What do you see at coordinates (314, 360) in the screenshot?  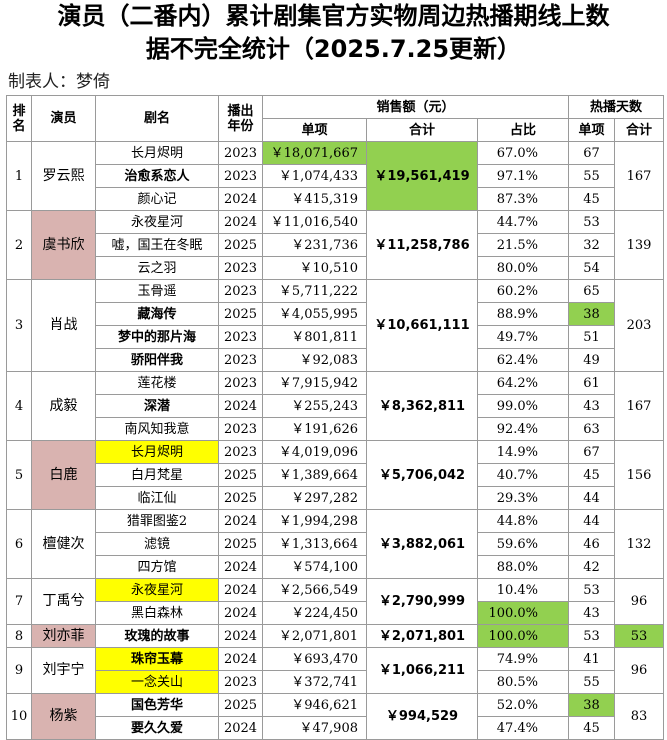 I see `sales-single-cell: ￥92,083` at bounding box center [314, 360].